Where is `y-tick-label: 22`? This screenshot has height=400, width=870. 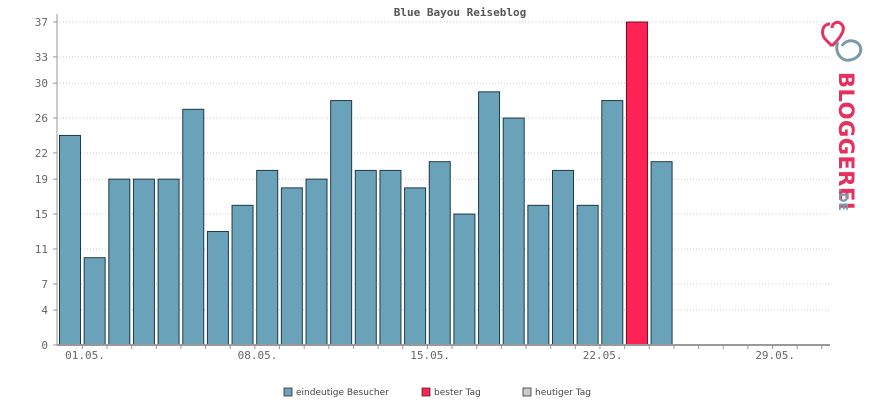
y-tick-label: 22 is located at coordinates (41, 153).